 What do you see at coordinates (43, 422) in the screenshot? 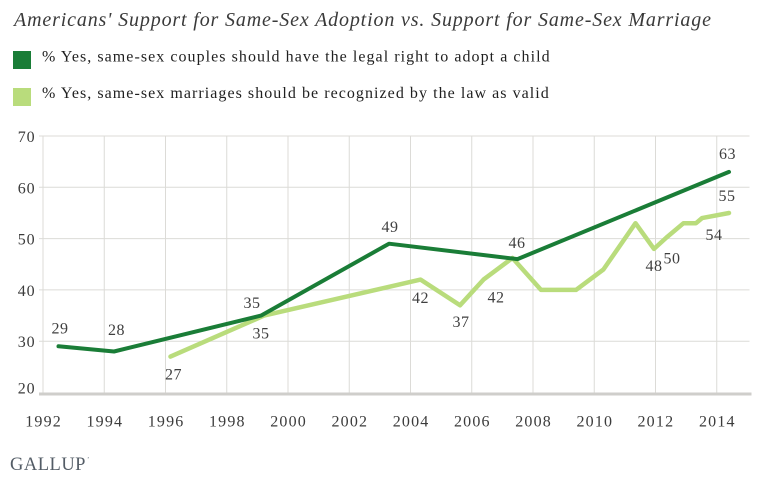
I see `svg-text: 1992` at bounding box center [43, 422].